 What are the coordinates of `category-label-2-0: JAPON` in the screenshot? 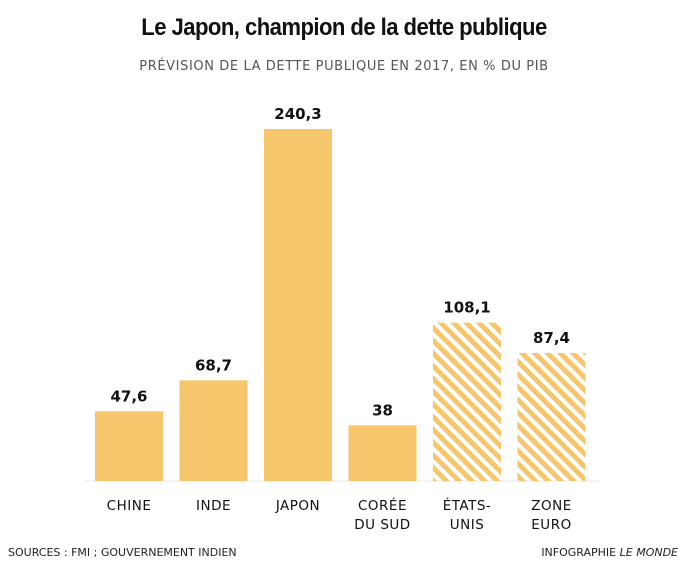 It's located at (297, 506).